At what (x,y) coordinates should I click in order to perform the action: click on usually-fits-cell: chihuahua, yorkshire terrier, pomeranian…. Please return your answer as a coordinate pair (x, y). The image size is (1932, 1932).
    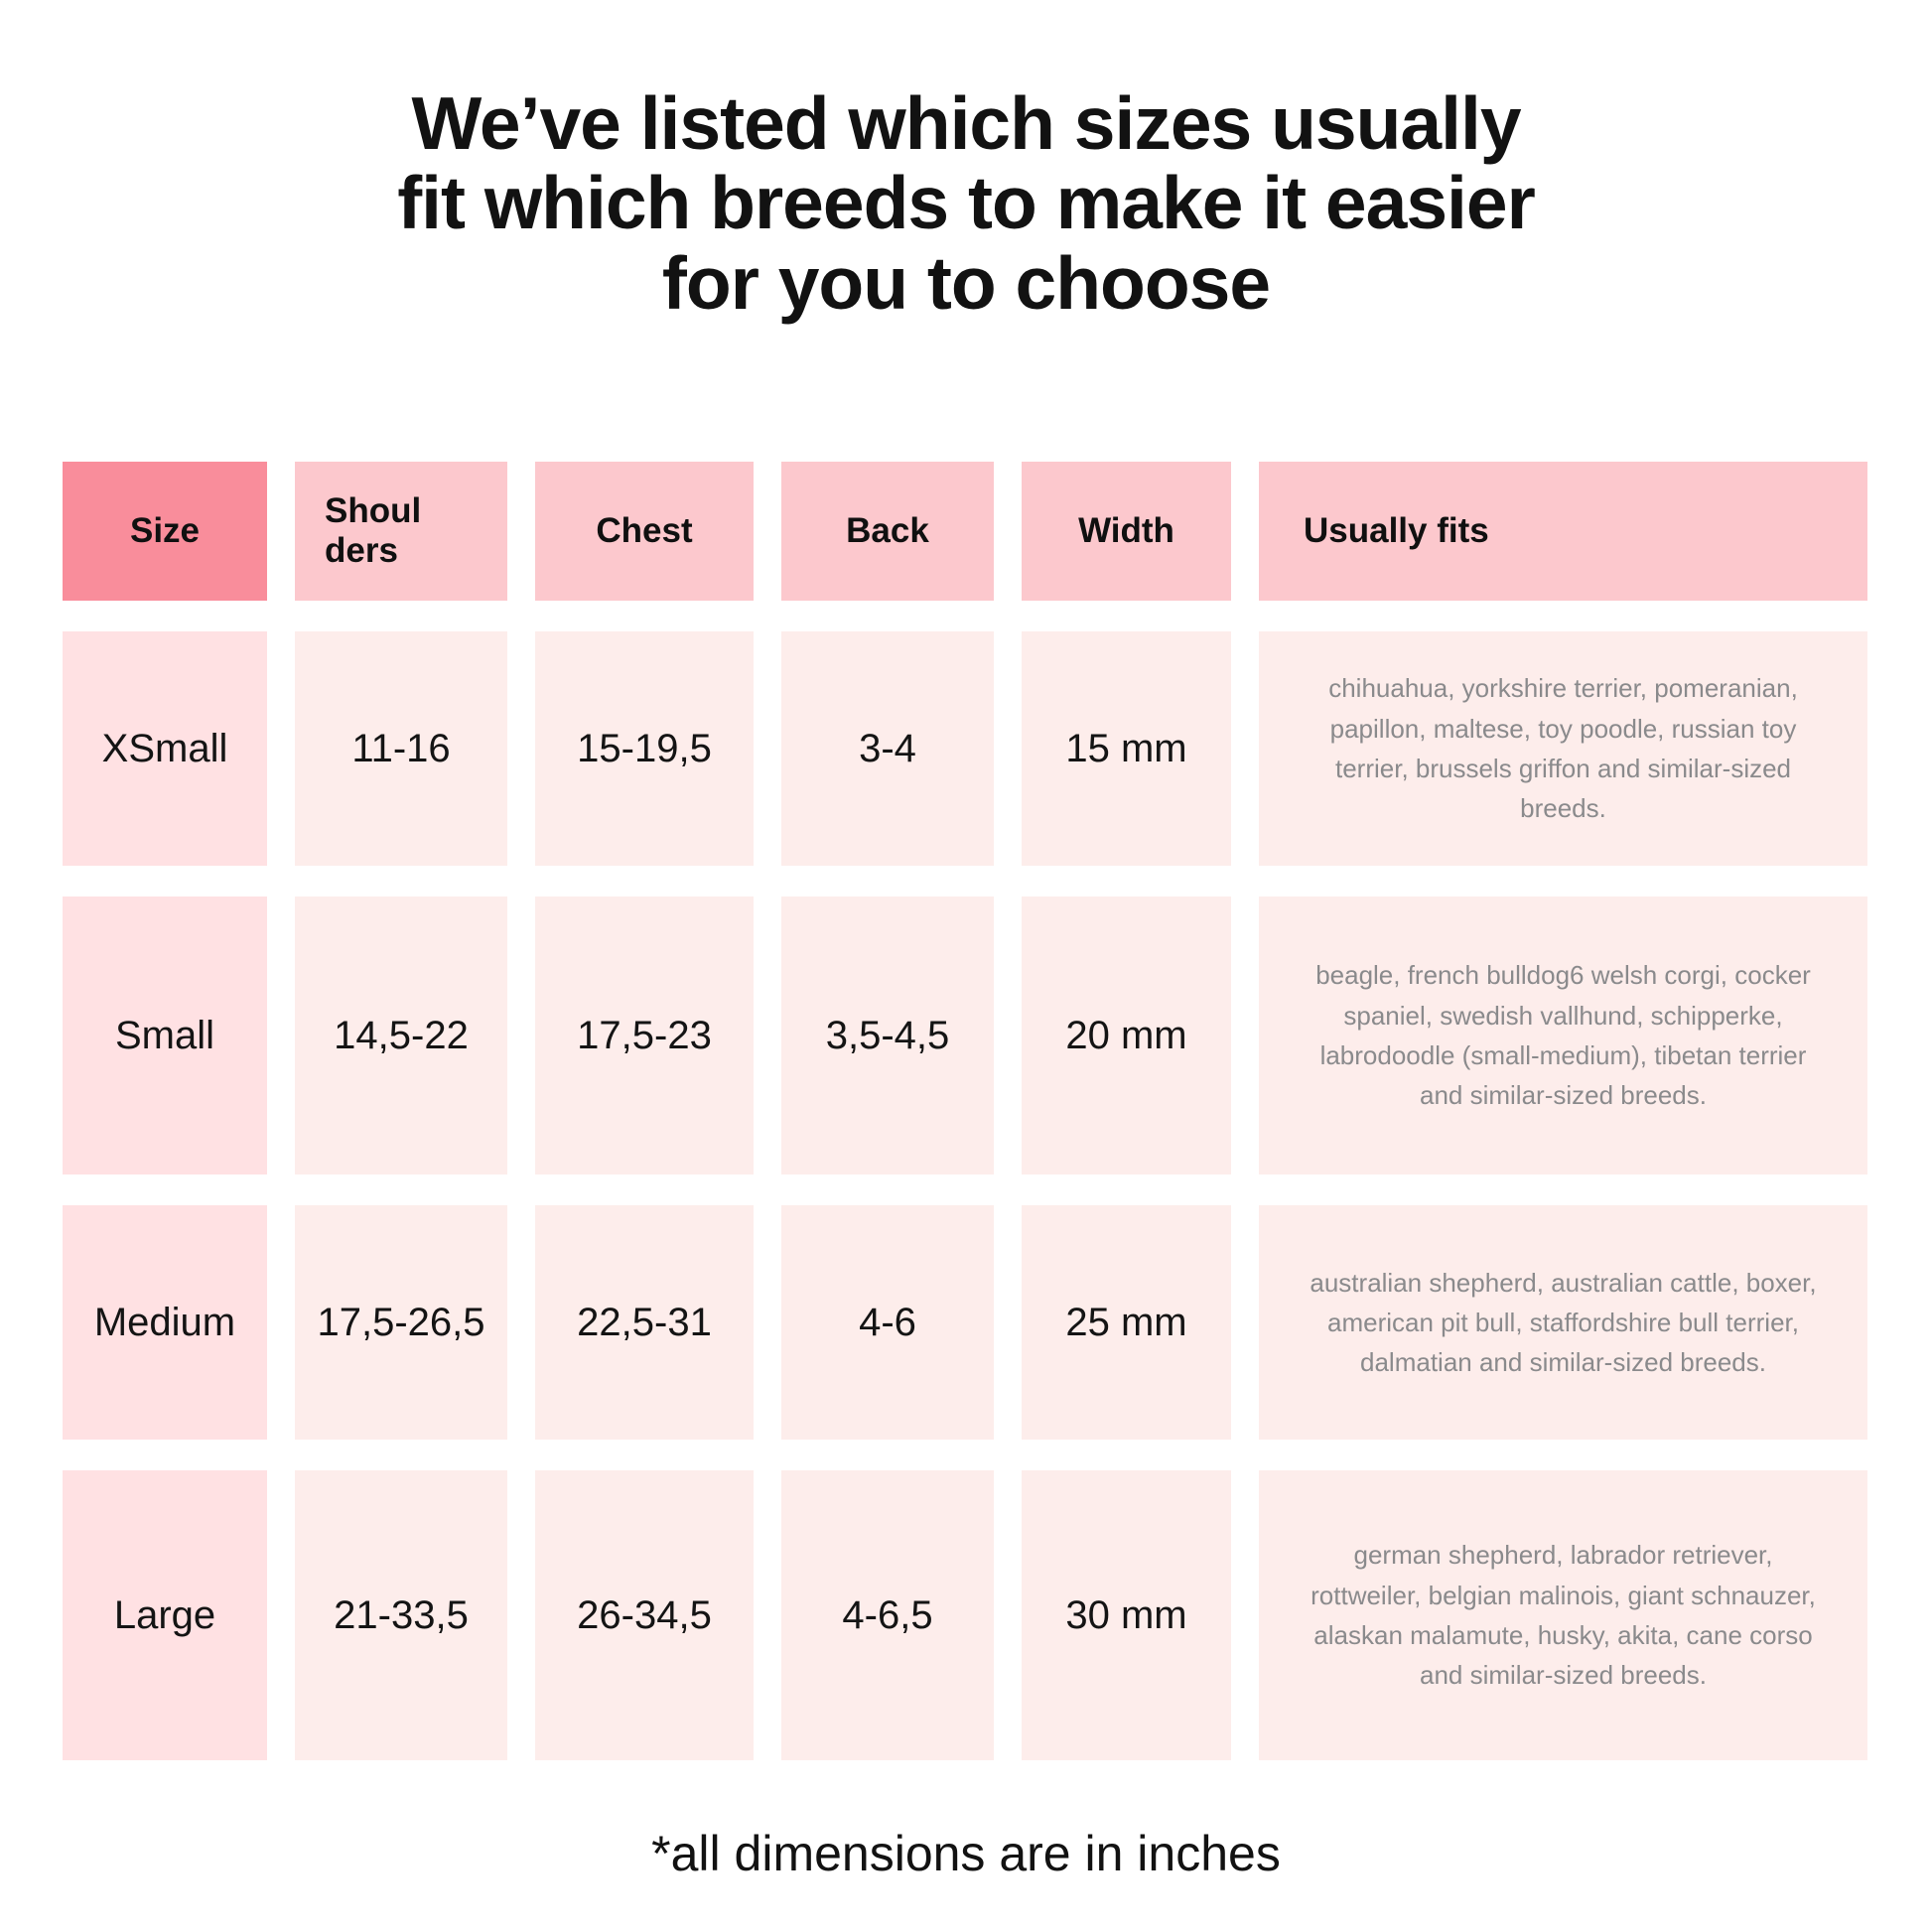
    Looking at the image, I should click on (1563, 748).